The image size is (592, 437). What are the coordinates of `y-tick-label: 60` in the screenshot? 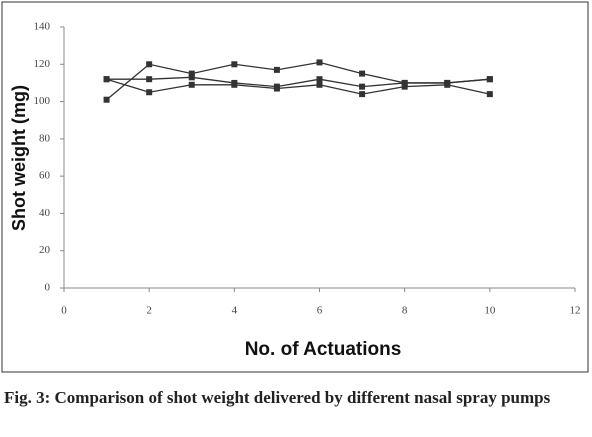 It's located at (45, 176).